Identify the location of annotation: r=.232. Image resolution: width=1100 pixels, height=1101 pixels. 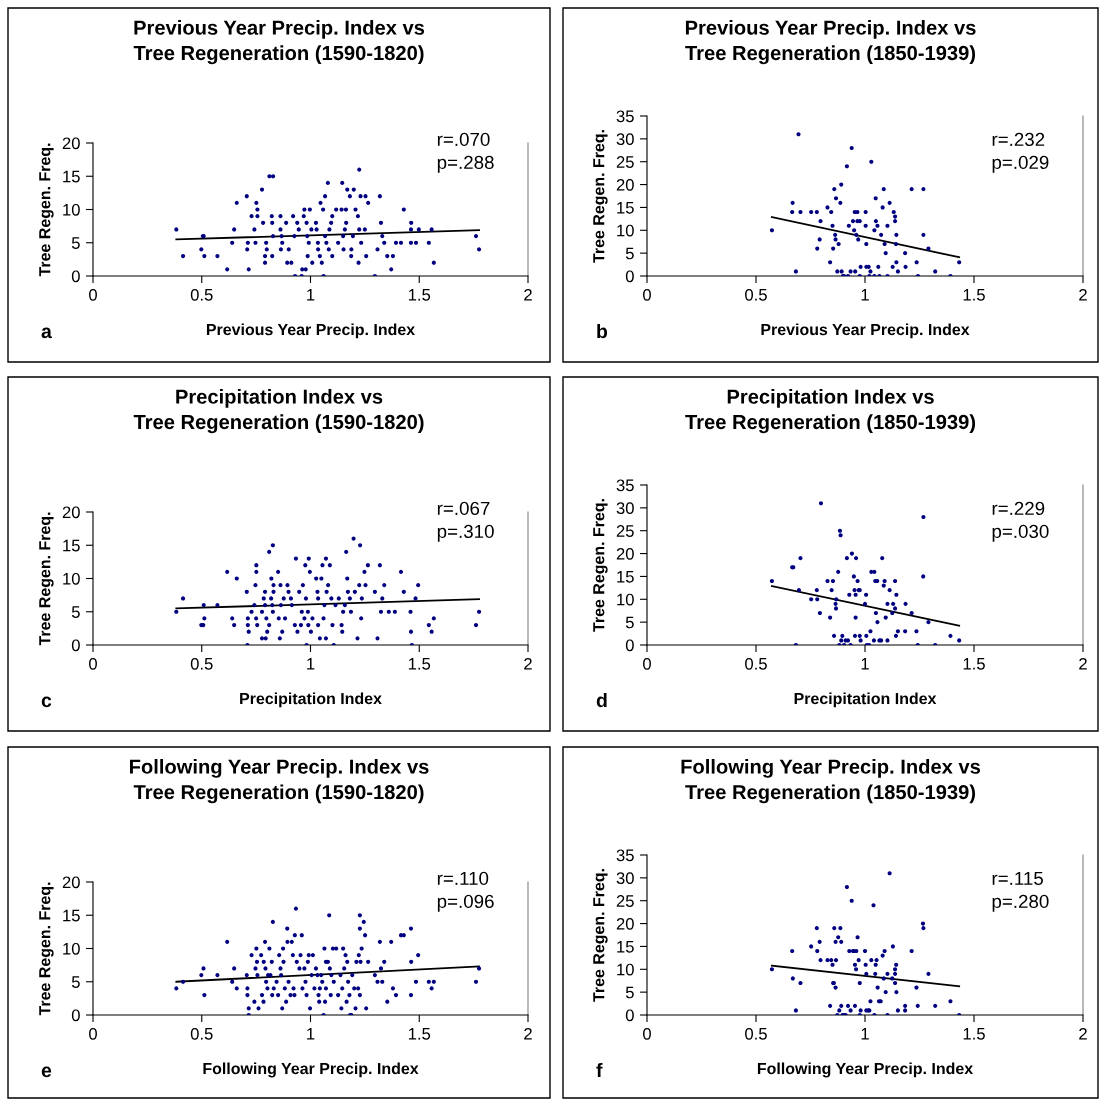
(1018, 139).